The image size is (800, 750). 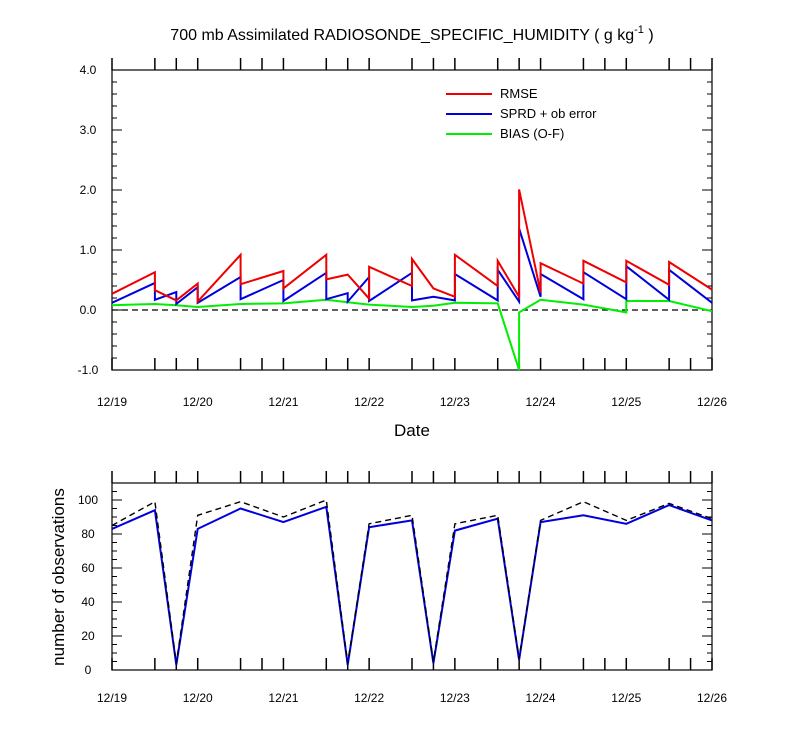 What do you see at coordinates (198, 402) in the screenshot?
I see `top-x-tick-label: 12/20` at bounding box center [198, 402].